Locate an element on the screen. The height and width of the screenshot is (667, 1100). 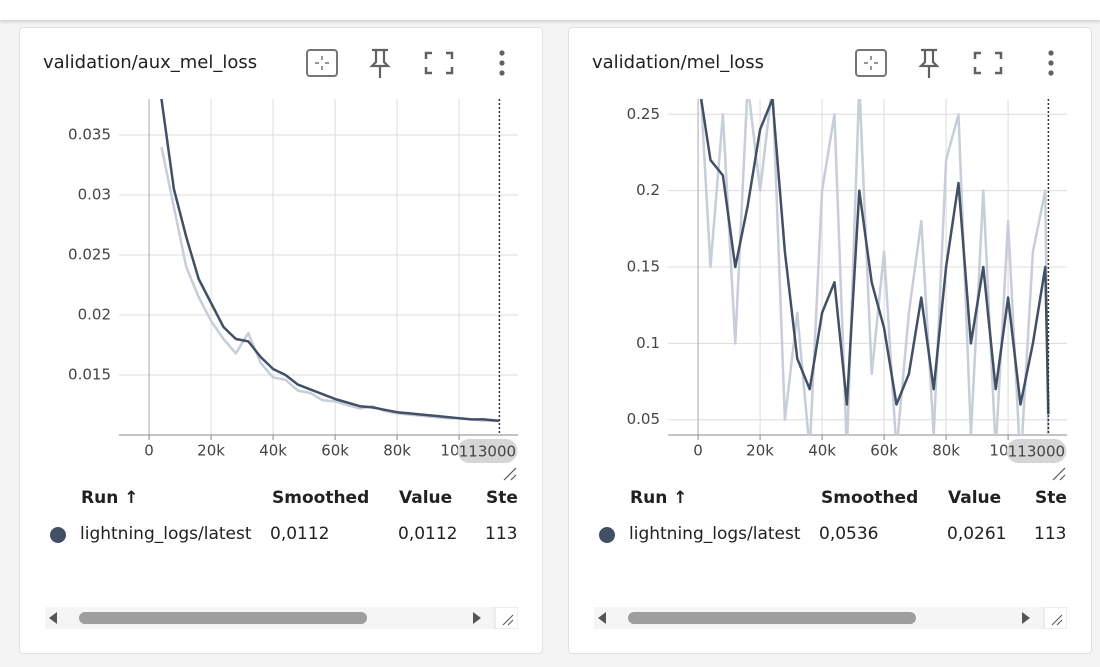
card-title: validation/mel_loss is located at coordinates (678, 62).